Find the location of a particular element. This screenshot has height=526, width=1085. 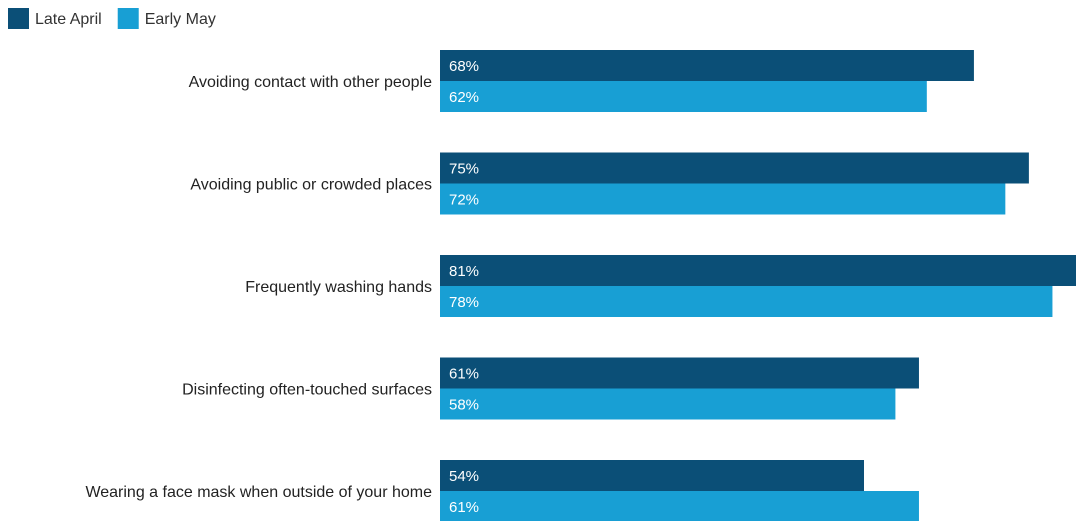

value-label: 72% is located at coordinates (464, 200).